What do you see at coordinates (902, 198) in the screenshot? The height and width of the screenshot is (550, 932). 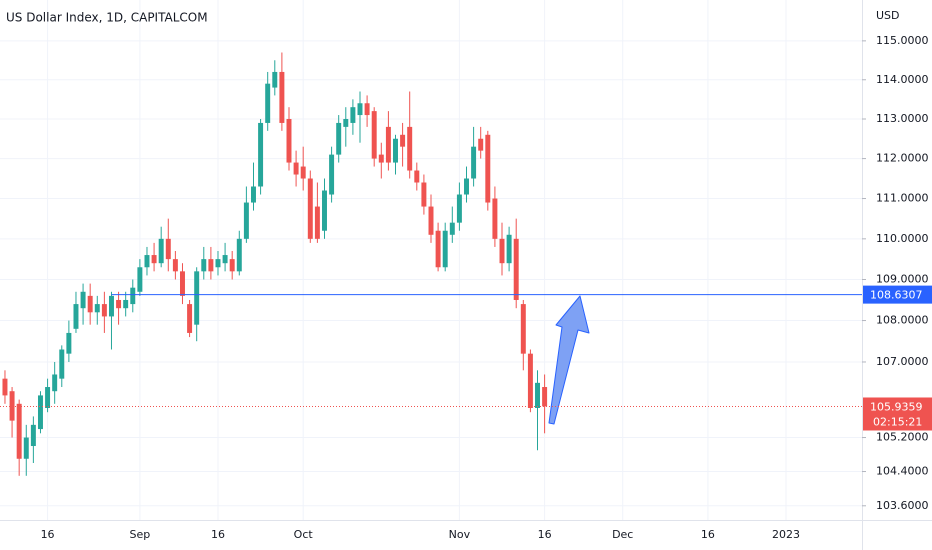 I see `y-tick-label: 111.0000` at bounding box center [902, 198].